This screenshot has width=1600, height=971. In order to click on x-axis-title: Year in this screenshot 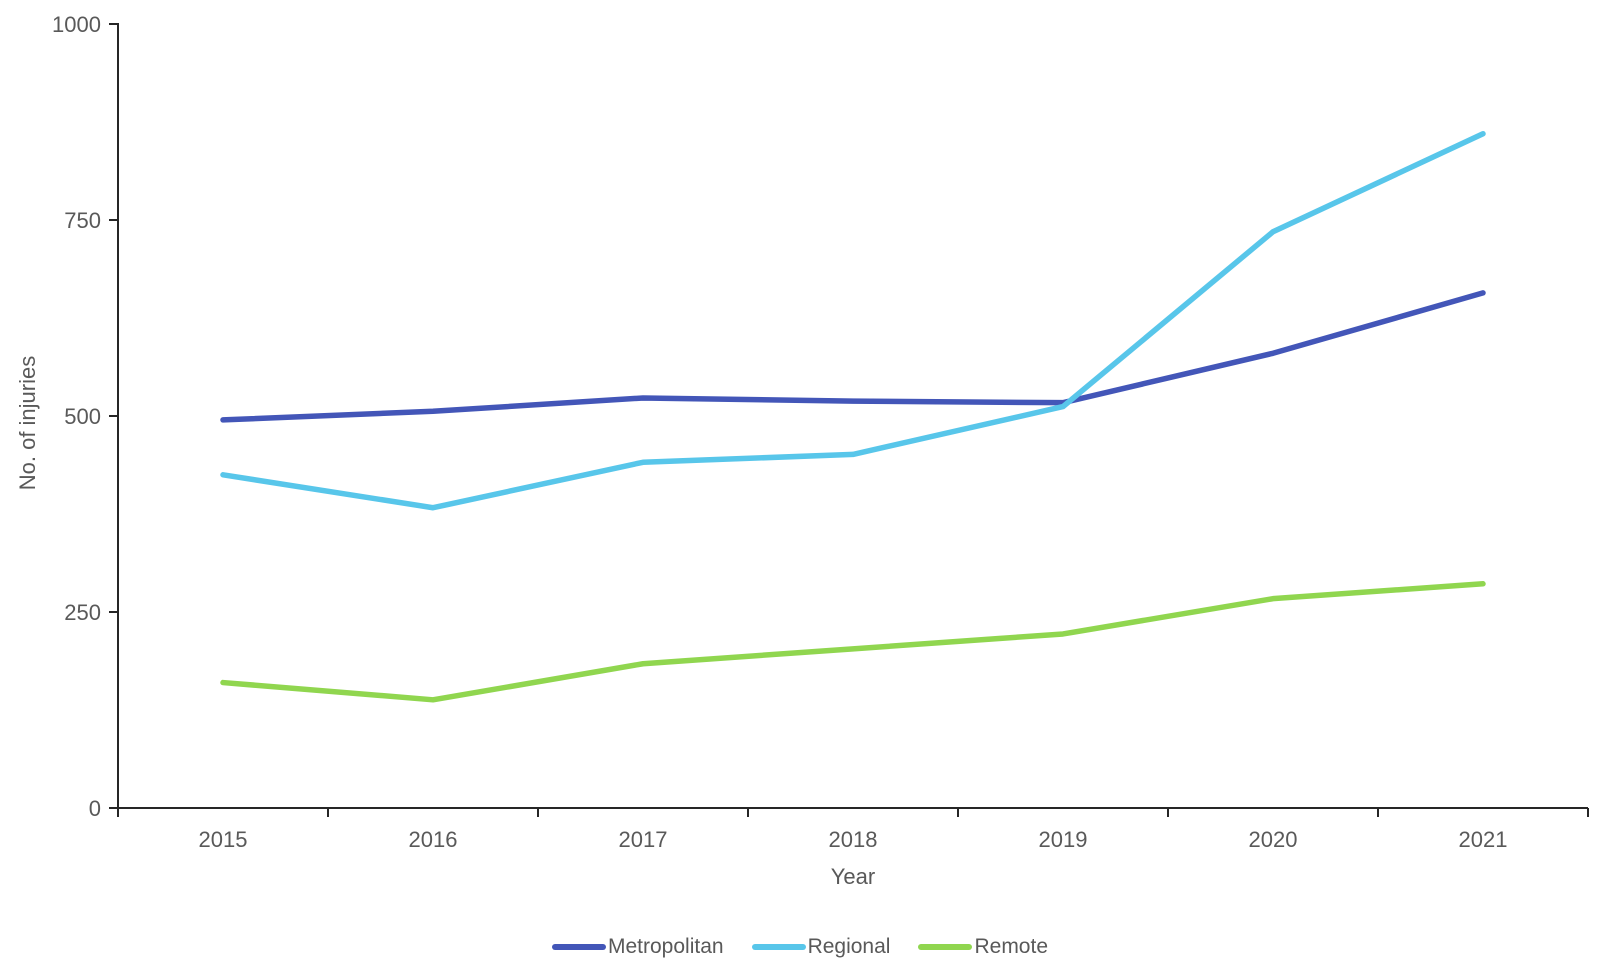, I will do `click(853, 876)`.